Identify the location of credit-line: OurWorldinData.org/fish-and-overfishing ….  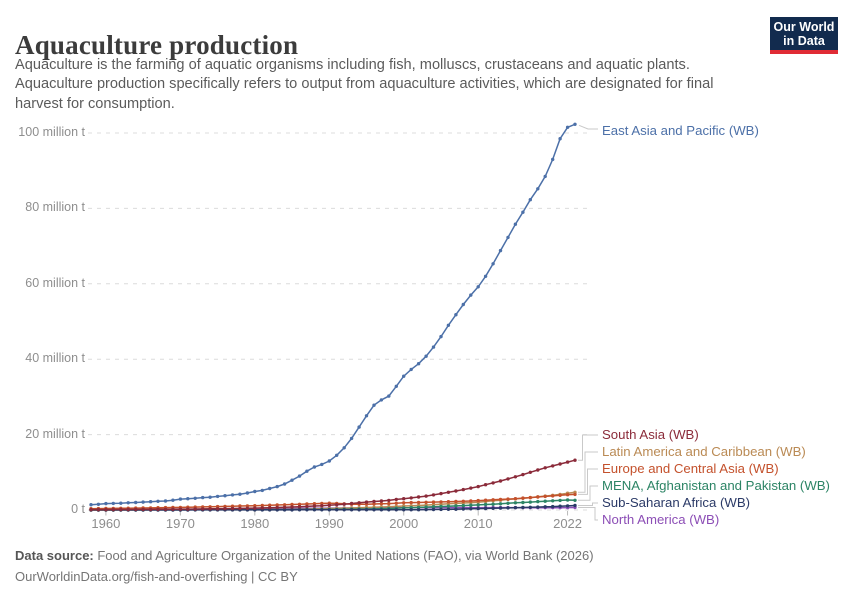
(156, 576).